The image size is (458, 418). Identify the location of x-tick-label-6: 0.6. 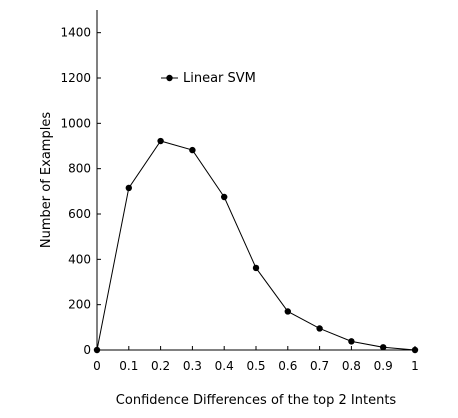
(287, 366).